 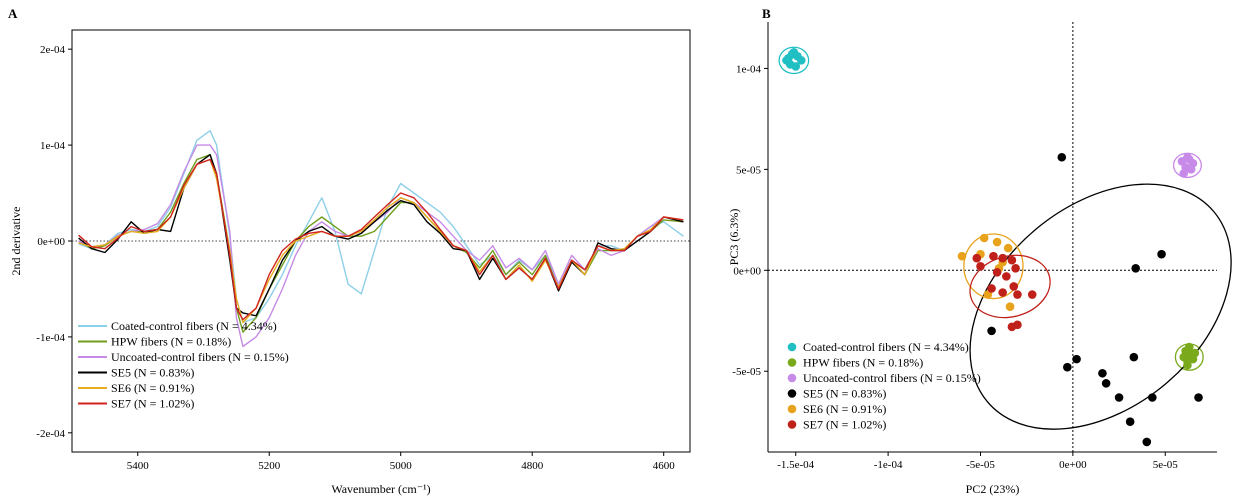 I want to click on panel-b-label: B, so click(x=766, y=13).